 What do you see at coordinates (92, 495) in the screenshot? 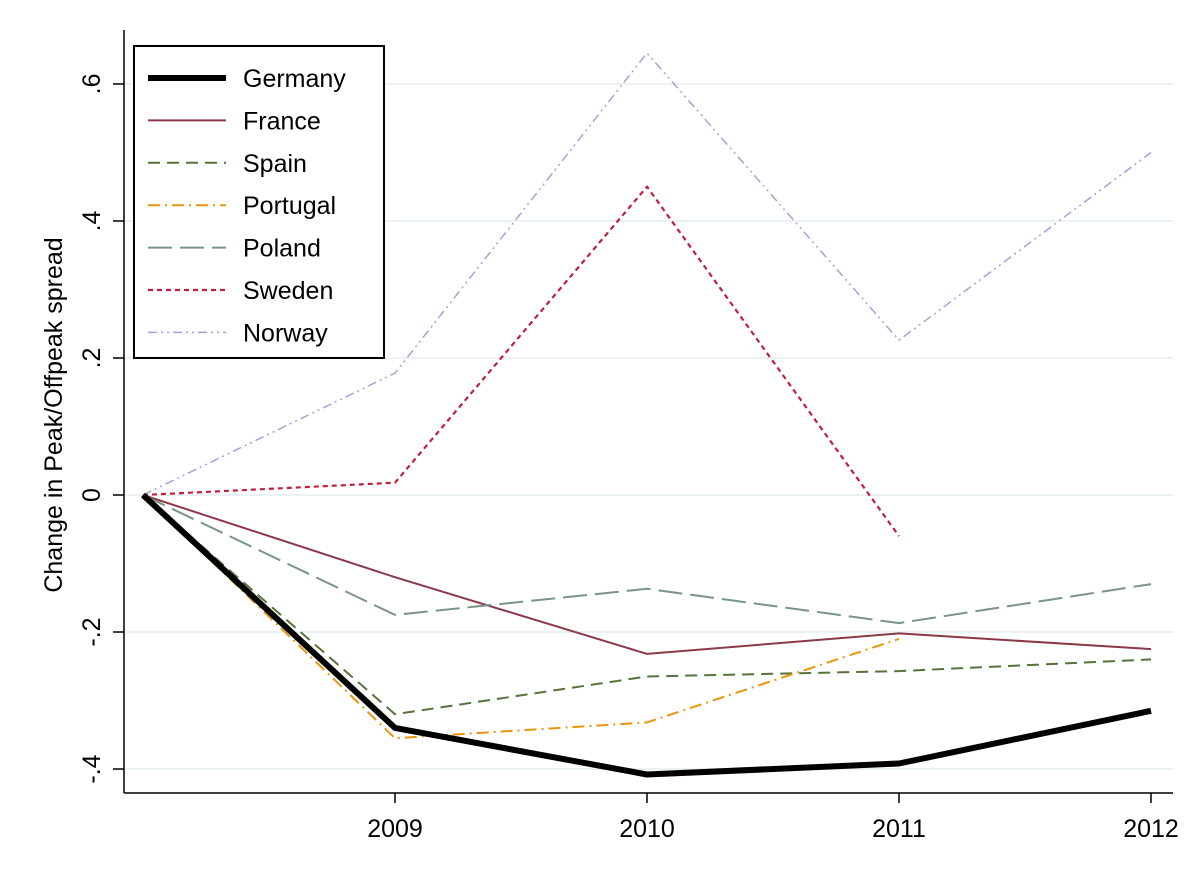
I see `y-tick-label: 0` at bounding box center [92, 495].